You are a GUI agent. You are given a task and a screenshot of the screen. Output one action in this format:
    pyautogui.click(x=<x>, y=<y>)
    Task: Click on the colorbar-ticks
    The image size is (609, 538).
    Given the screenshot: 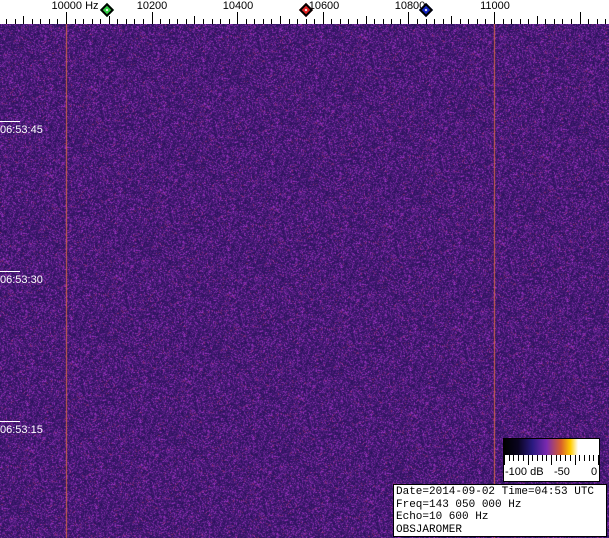 What is the action you would take?
    pyautogui.click(x=551, y=460)
    